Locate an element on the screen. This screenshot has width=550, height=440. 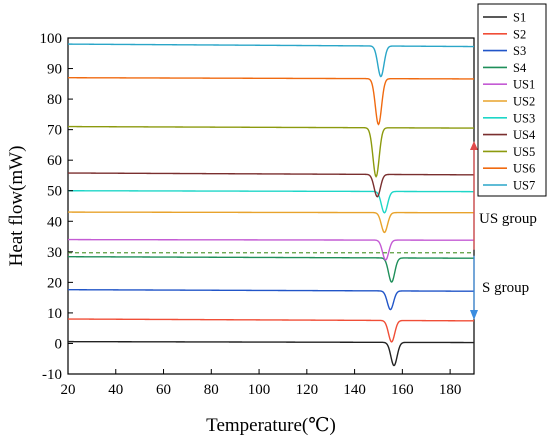
y-tick-label: 50 is located at coordinates (54, 192).